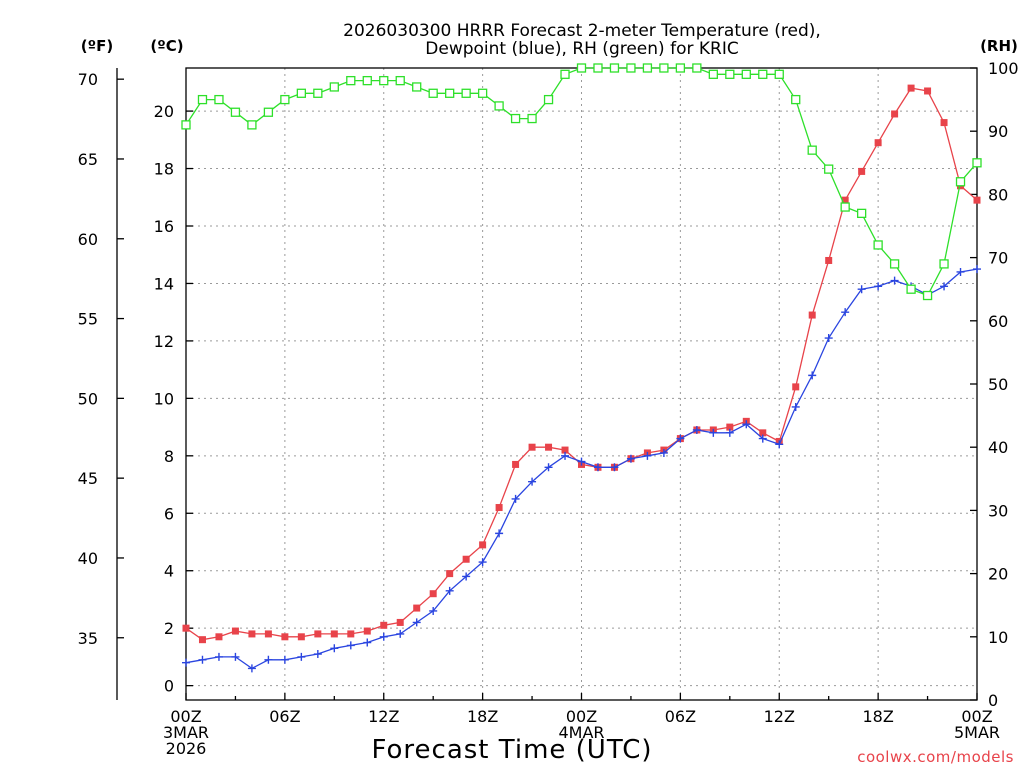  I want to click on celsius-tick-label: 18, so click(164, 169).